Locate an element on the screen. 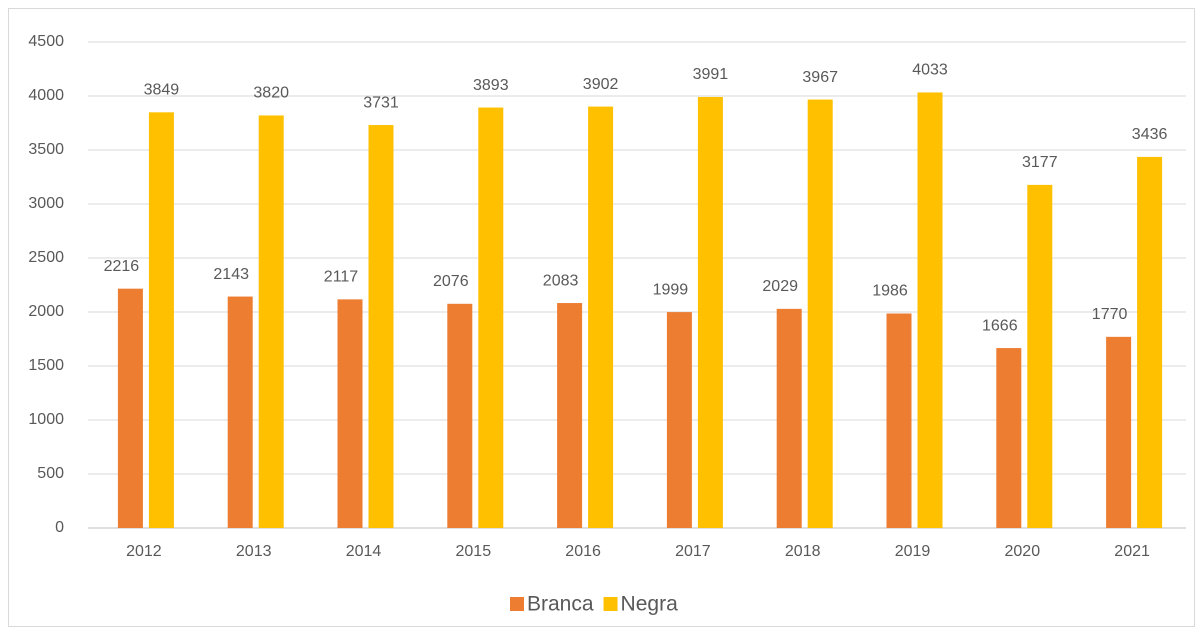  y-tick-label: 1000 is located at coordinates (46, 419).